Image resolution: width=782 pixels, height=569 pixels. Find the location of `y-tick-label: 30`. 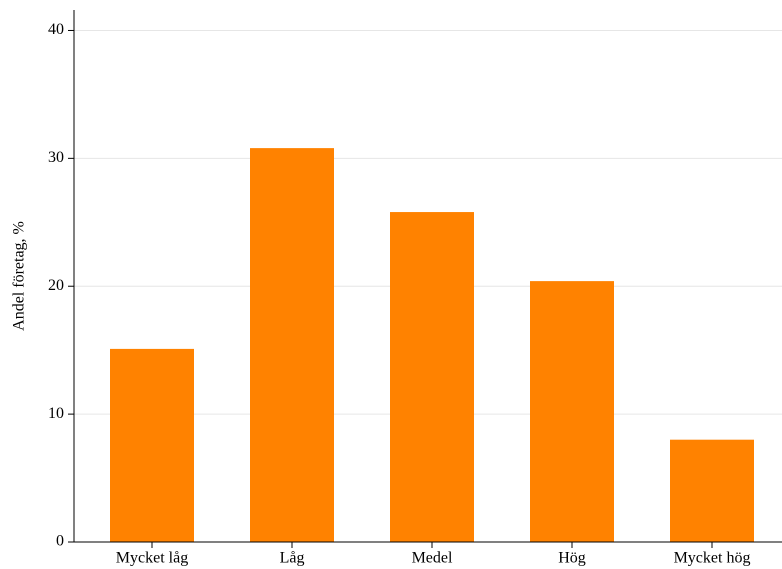

y-tick-label: 30 is located at coordinates (56, 157).